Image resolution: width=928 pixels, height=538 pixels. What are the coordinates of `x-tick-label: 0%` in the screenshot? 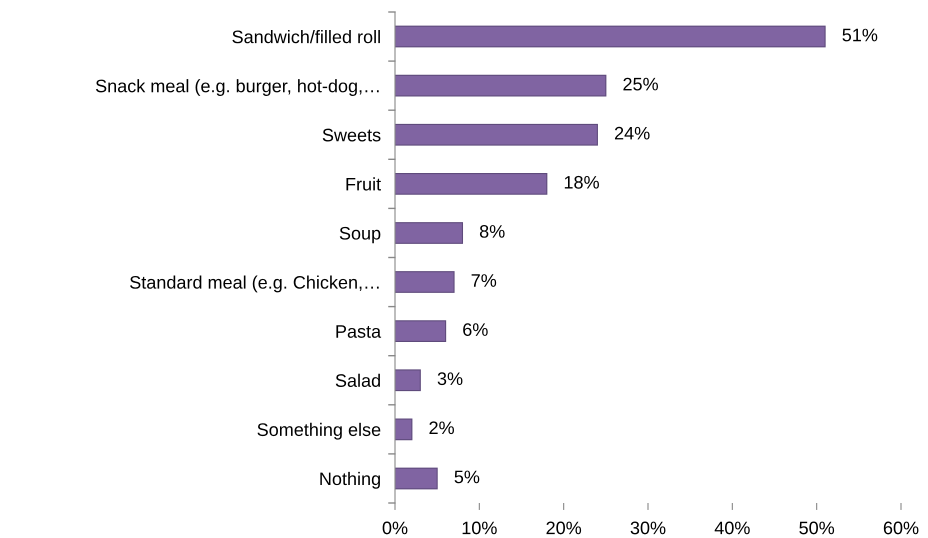 It's located at (395, 528).